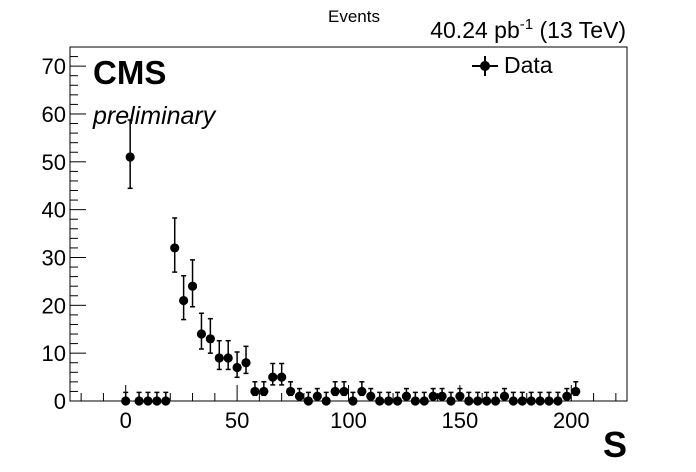 The height and width of the screenshot is (472, 696). What do you see at coordinates (571, 420) in the screenshot?
I see `x-tick-label: 200` at bounding box center [571, 420].